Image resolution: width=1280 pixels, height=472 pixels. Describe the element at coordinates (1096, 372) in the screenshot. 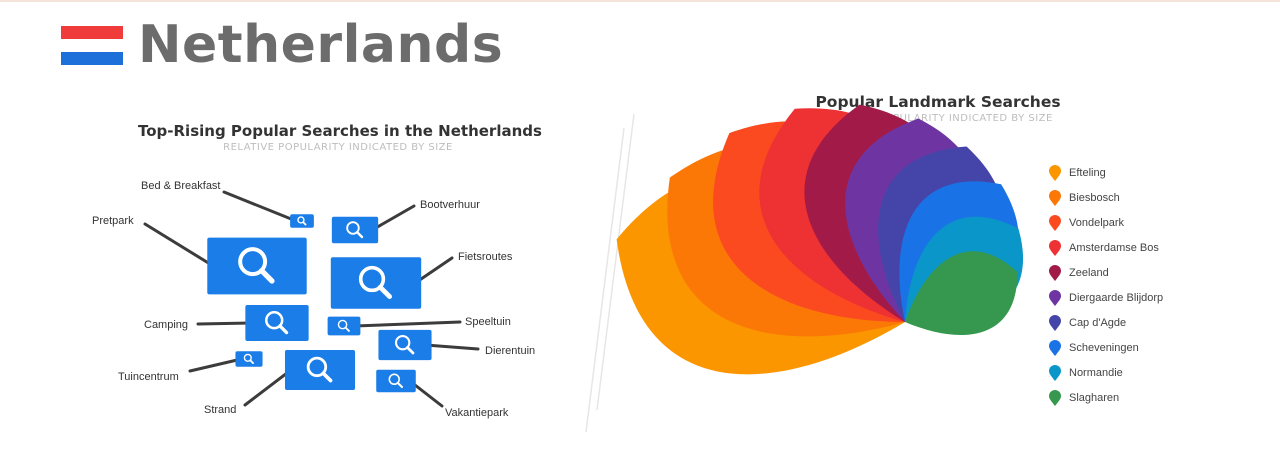

I see `legend-label: Normandie` at that location.